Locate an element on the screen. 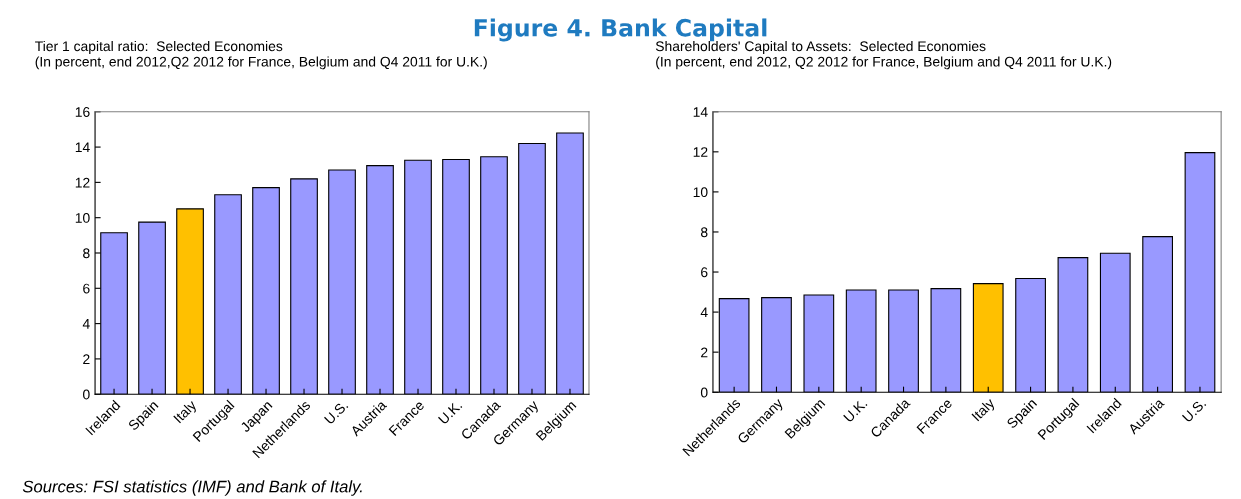 The height and width of the screenshot is (499, 1241). chart-title: Tier 1 capital ratio: Selected Economies is located at coordinates (159, 47).